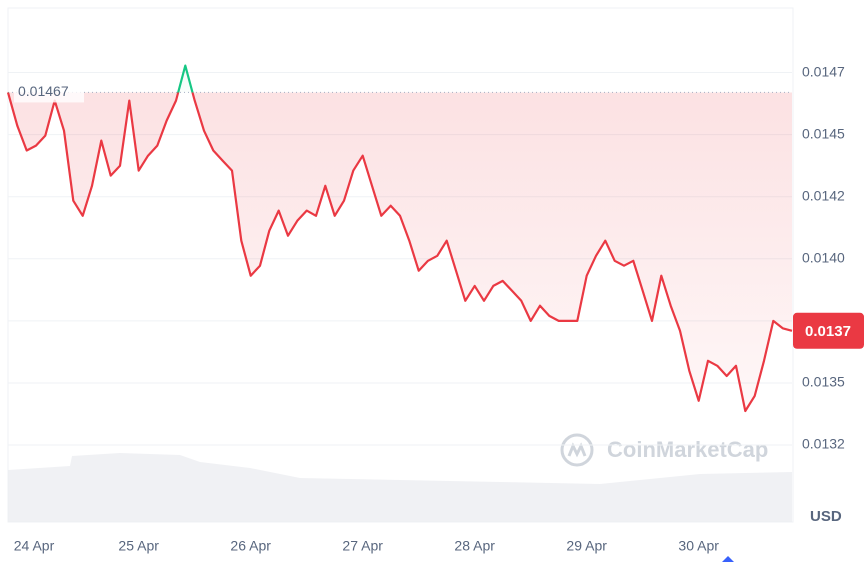 This screenshot has height=562, width=868. Describe the element at coordinates (823, 71) in the screenshot. I see `y-tick-label: 0.0147` at that location.